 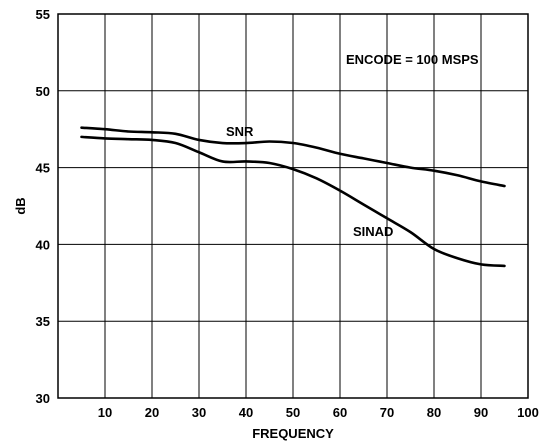 What do you see at coordinates (340, 412) in the screenshot?
I see `x-tick-label: 60` at bounding box center [340, 412].